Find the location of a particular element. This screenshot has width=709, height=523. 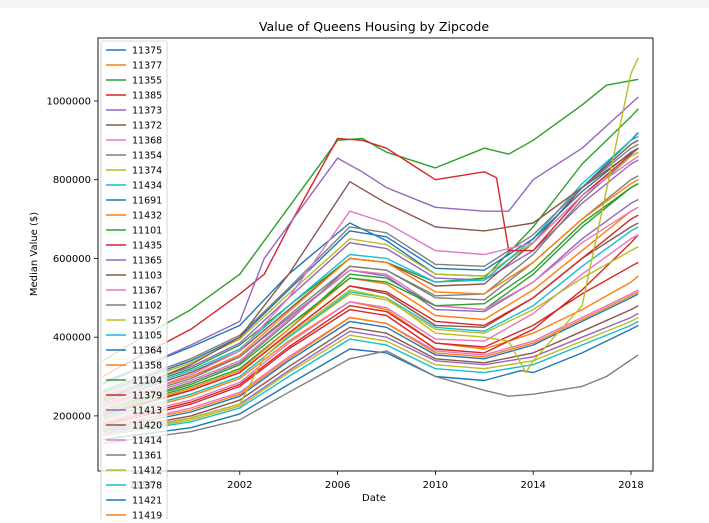

legend-entry-label: 11378 is located at coordinates (147, 486).